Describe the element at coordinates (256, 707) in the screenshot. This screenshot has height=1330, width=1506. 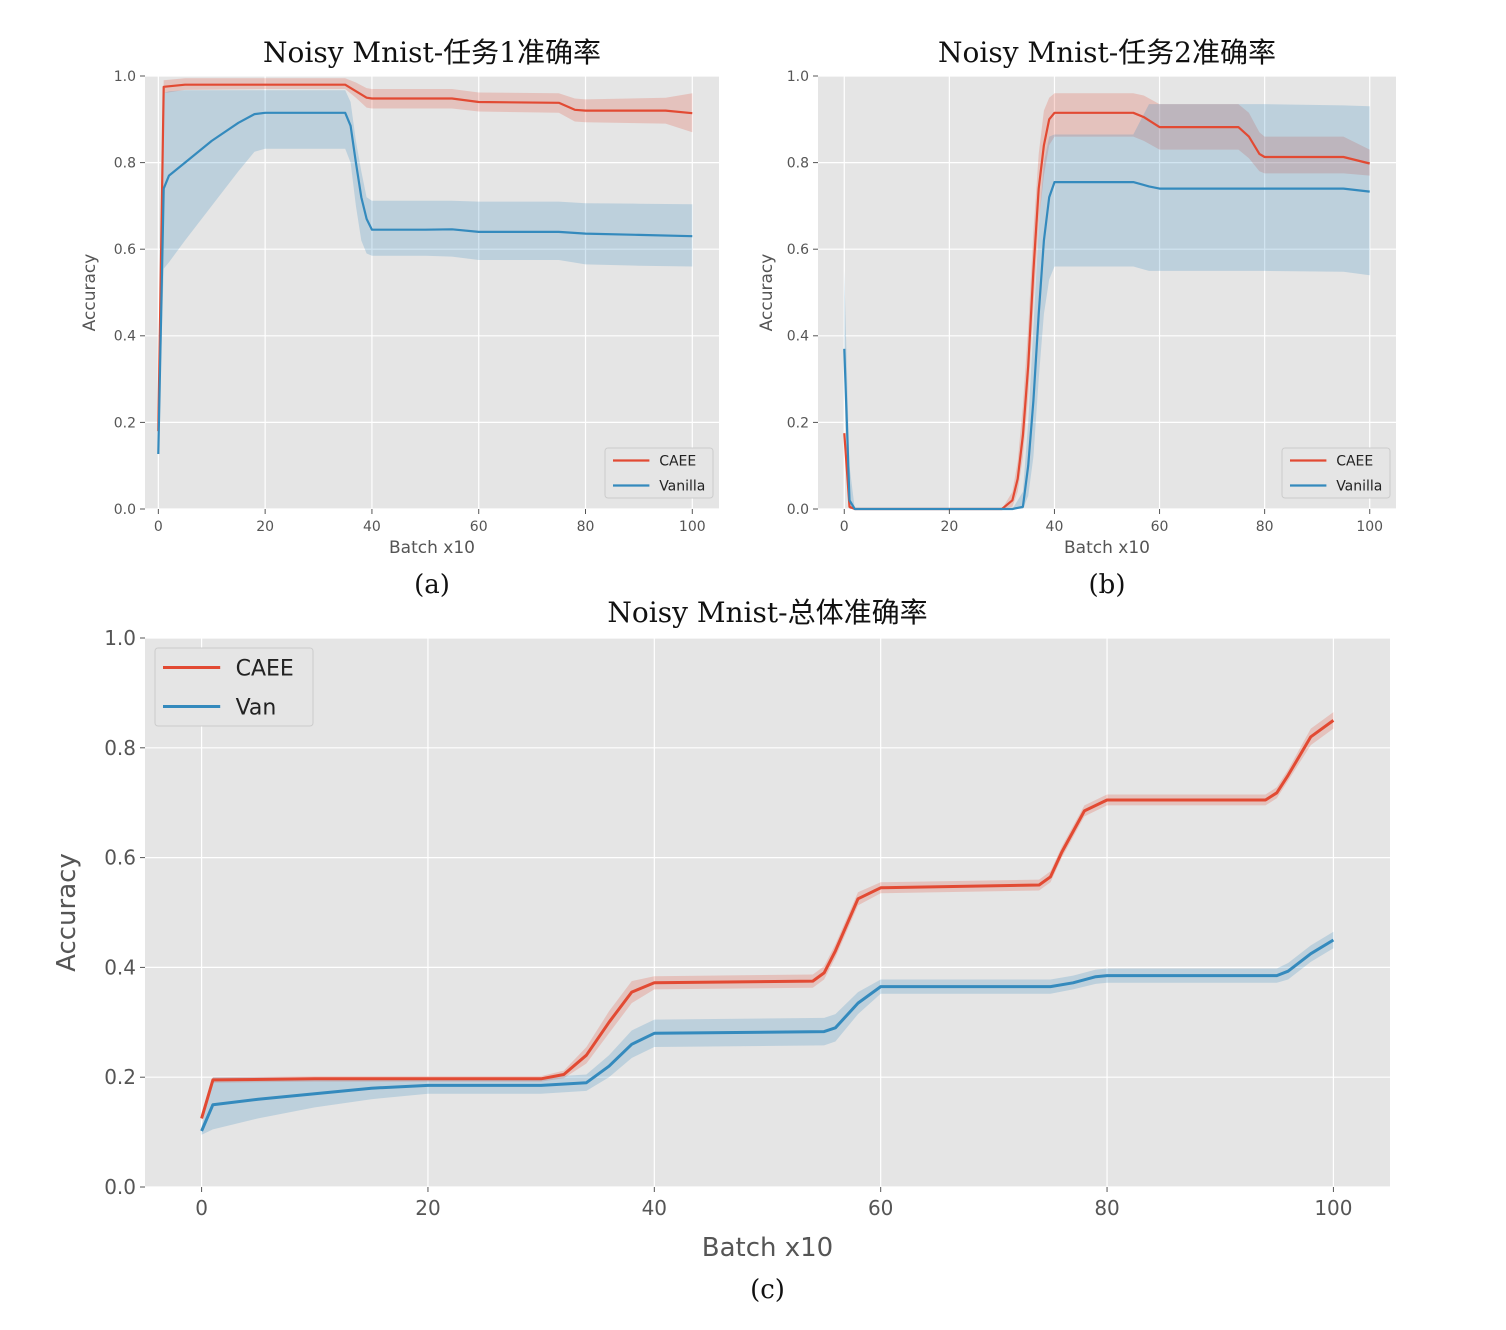
I see `legend-label-van: Van` at that location.